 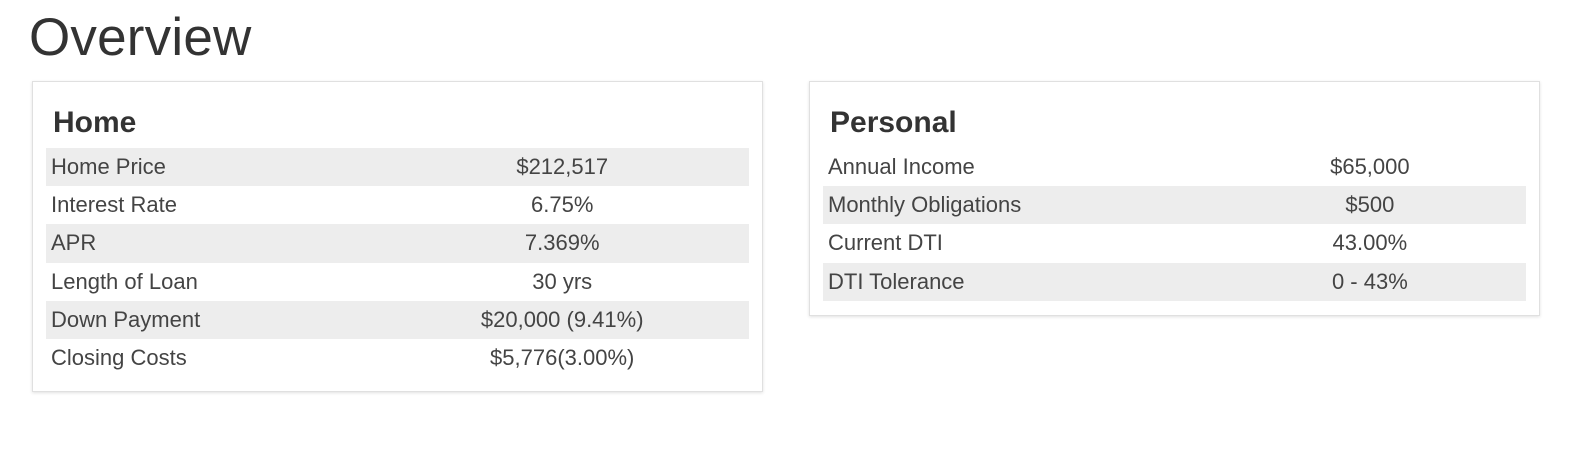 I want to click on length-of-loan-label: Length of Loan, so click(x=124, y=281).